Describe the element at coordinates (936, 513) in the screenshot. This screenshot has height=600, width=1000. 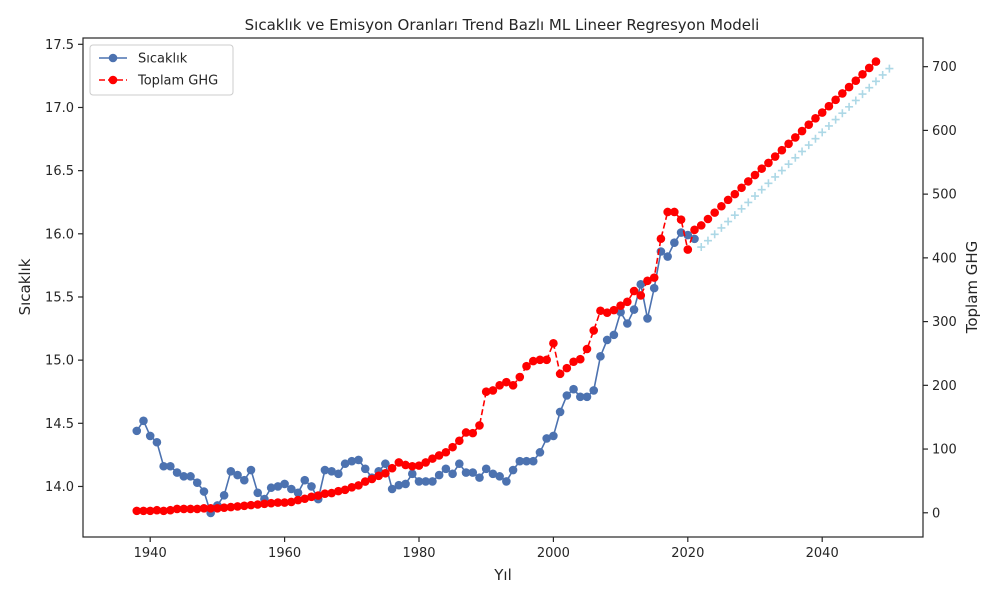
I see `y-right-tick-label: 0` at that location.